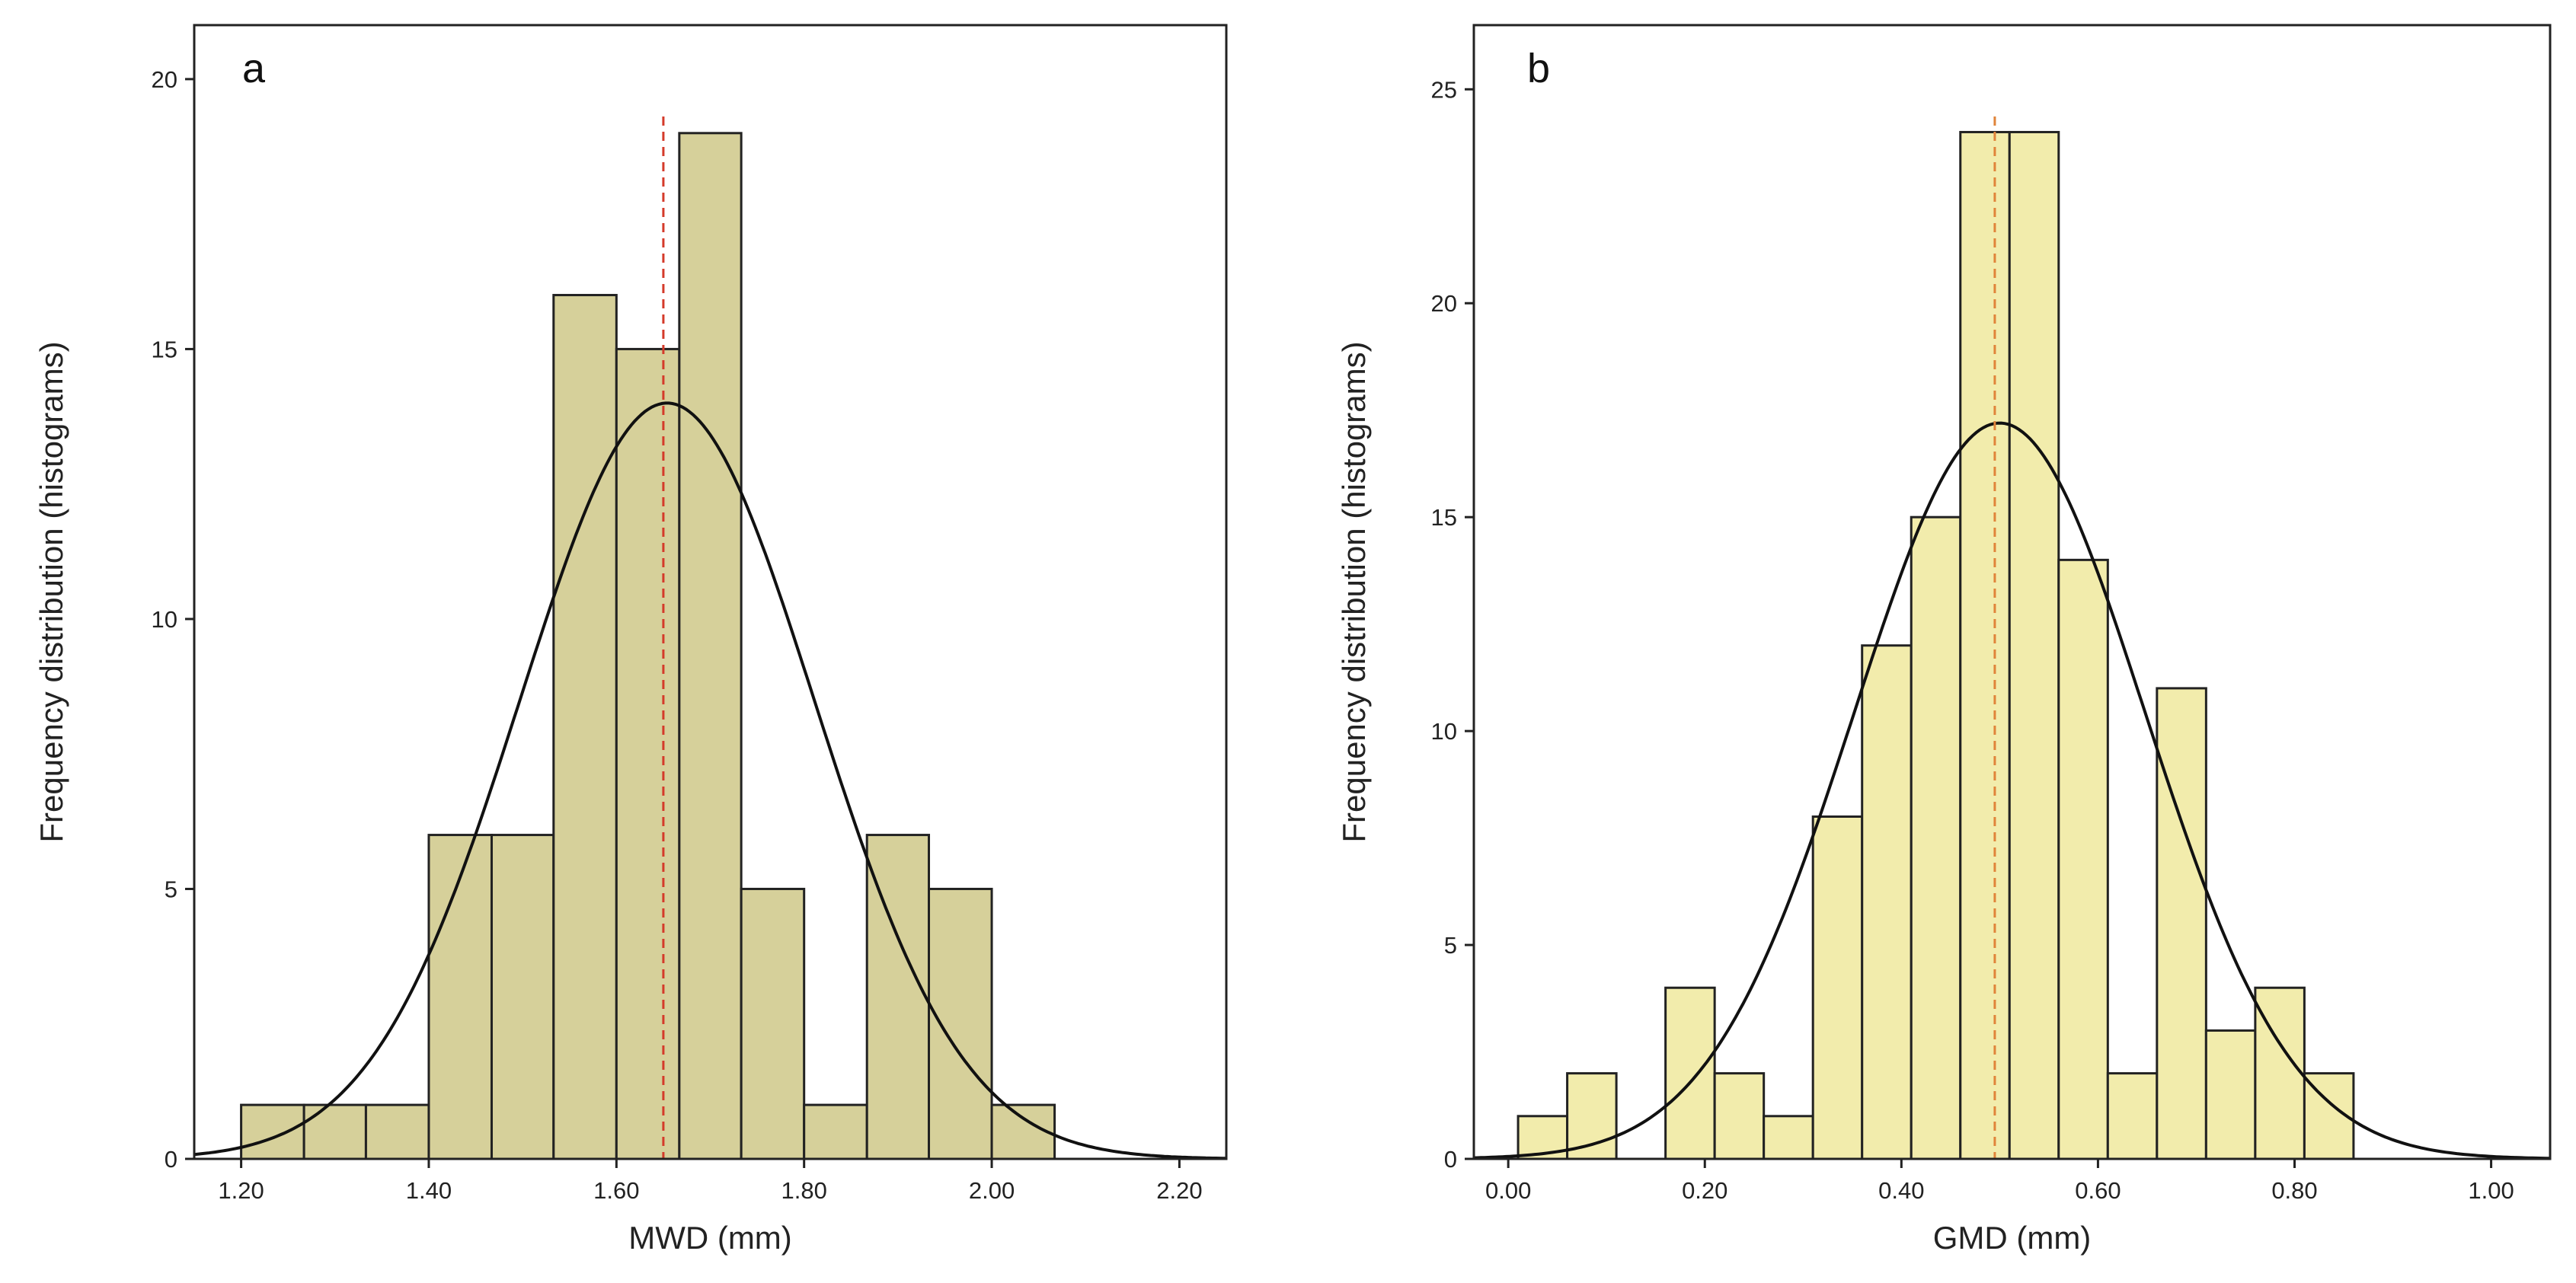  Describe the element at coordinates (1179, 1190) in the screenshot. I see `x-tick-label: 2.20` at that location.